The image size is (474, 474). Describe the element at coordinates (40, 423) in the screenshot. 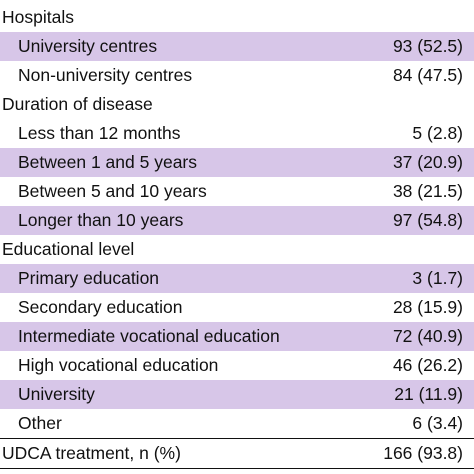

I see `row-label: Other` at that location.